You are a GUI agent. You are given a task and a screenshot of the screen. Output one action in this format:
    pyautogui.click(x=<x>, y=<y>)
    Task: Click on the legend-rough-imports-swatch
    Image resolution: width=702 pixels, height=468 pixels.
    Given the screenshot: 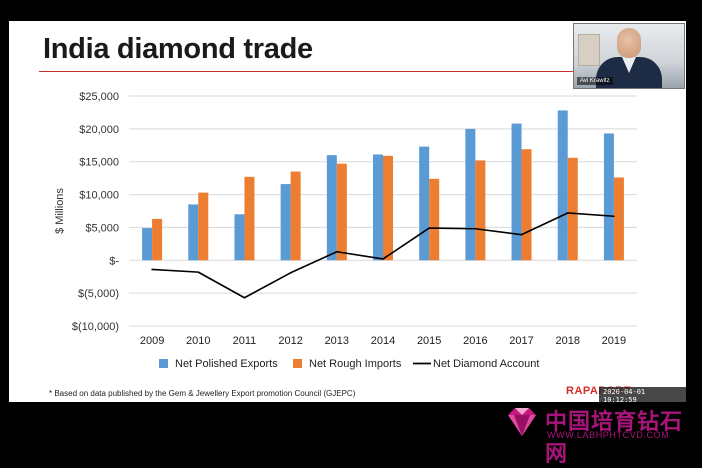 What is the action you would take?
    pyautogui.click(x=297, y=363)
    